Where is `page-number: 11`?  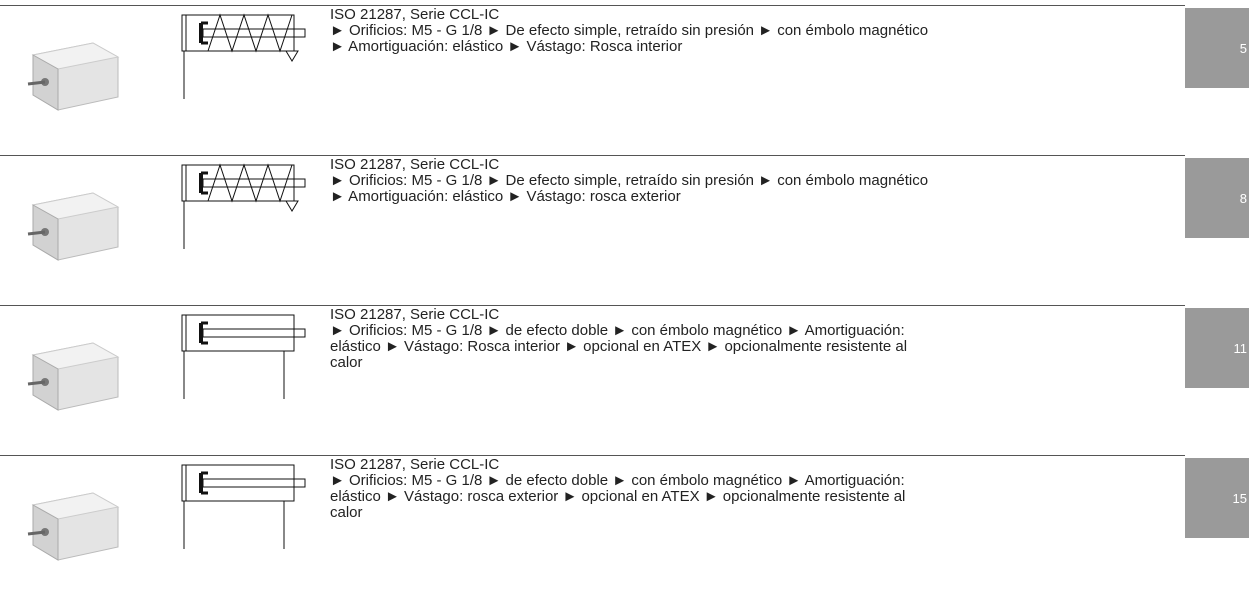
page-number: 11 is located at coordinates (1217, 348).